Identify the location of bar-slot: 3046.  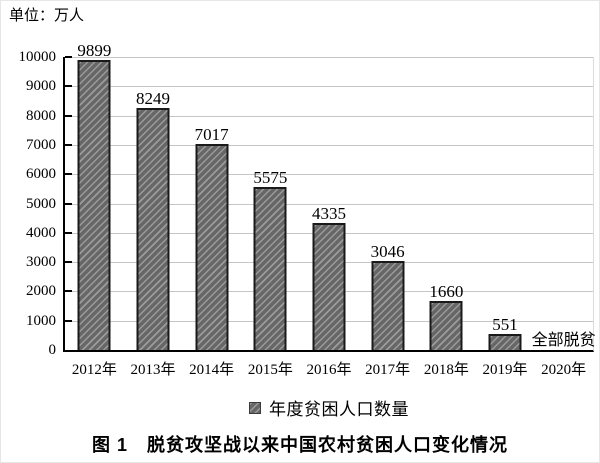
(387, 203).